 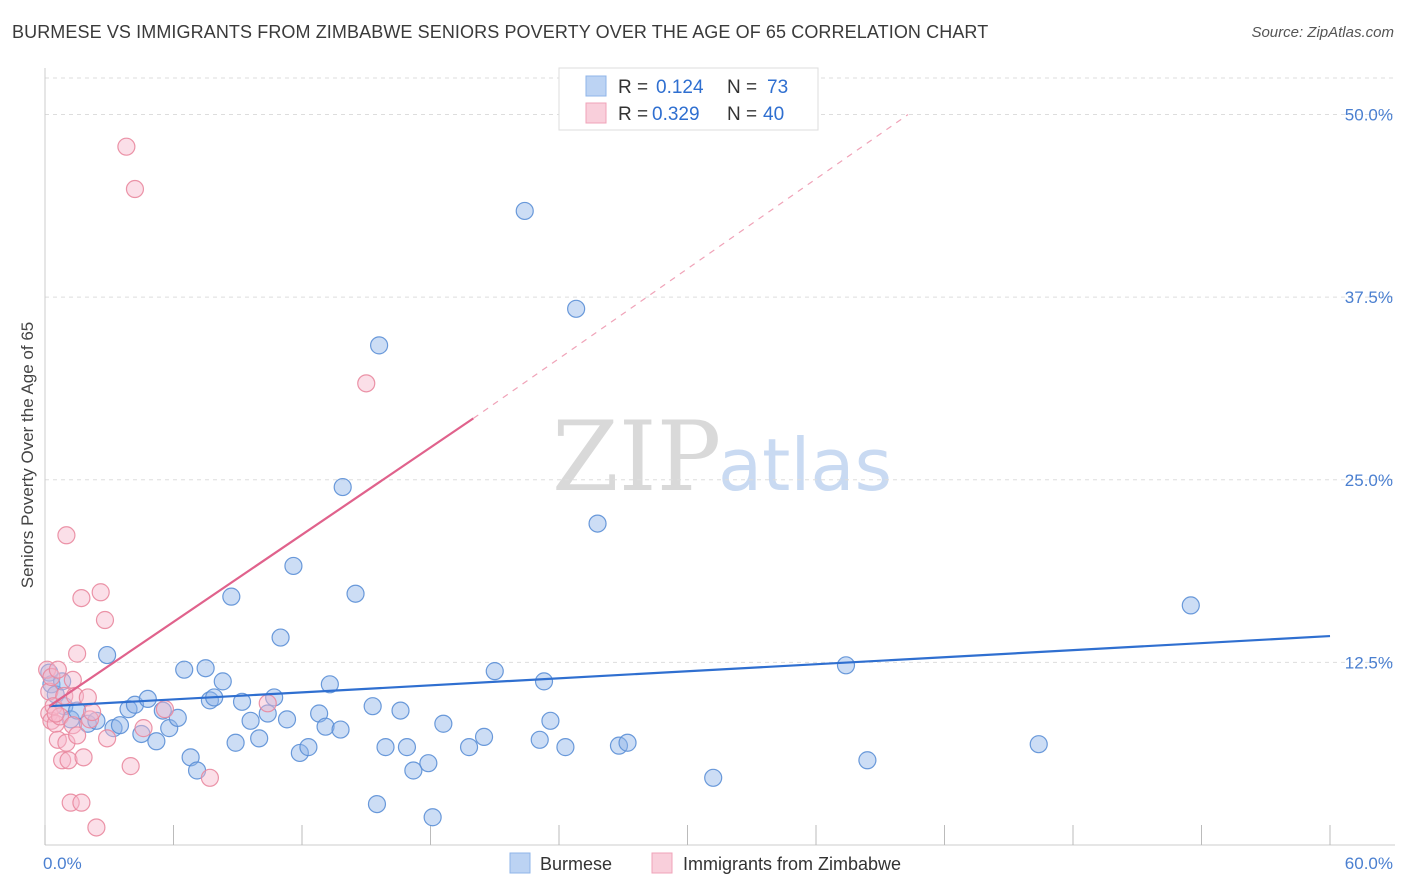 I want to click on zimbabwe-trend-line, so click(x=261, y=562).